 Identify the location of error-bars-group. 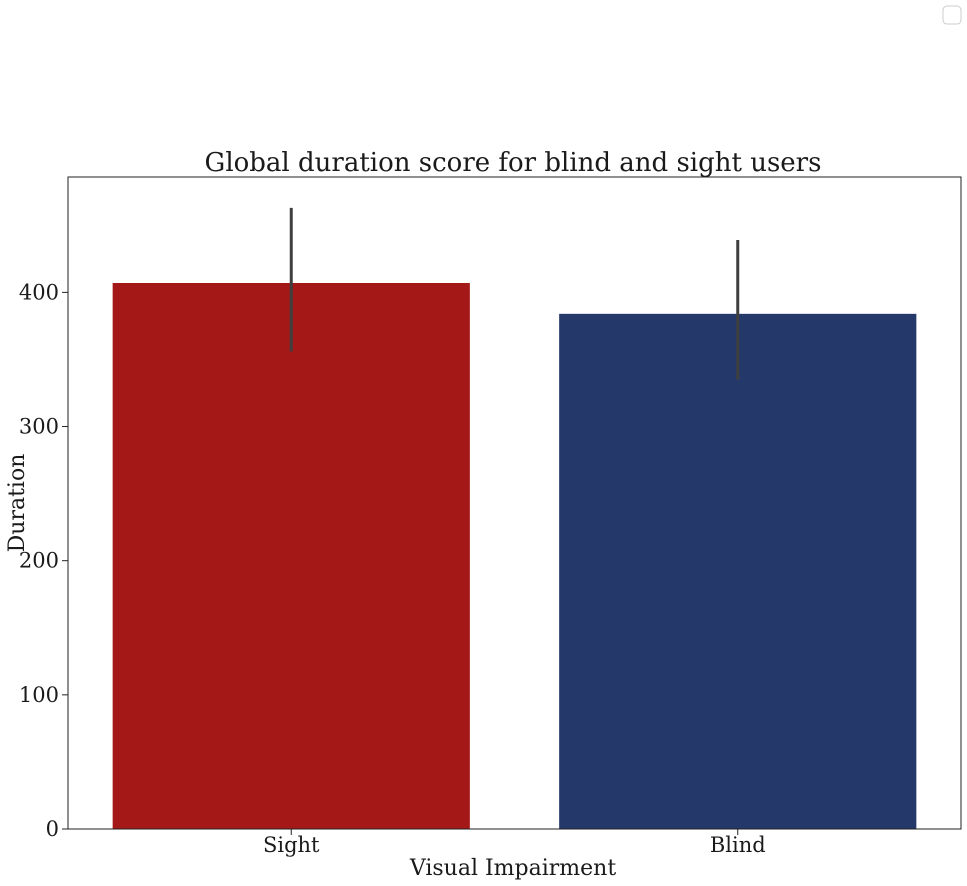
(514, 293).